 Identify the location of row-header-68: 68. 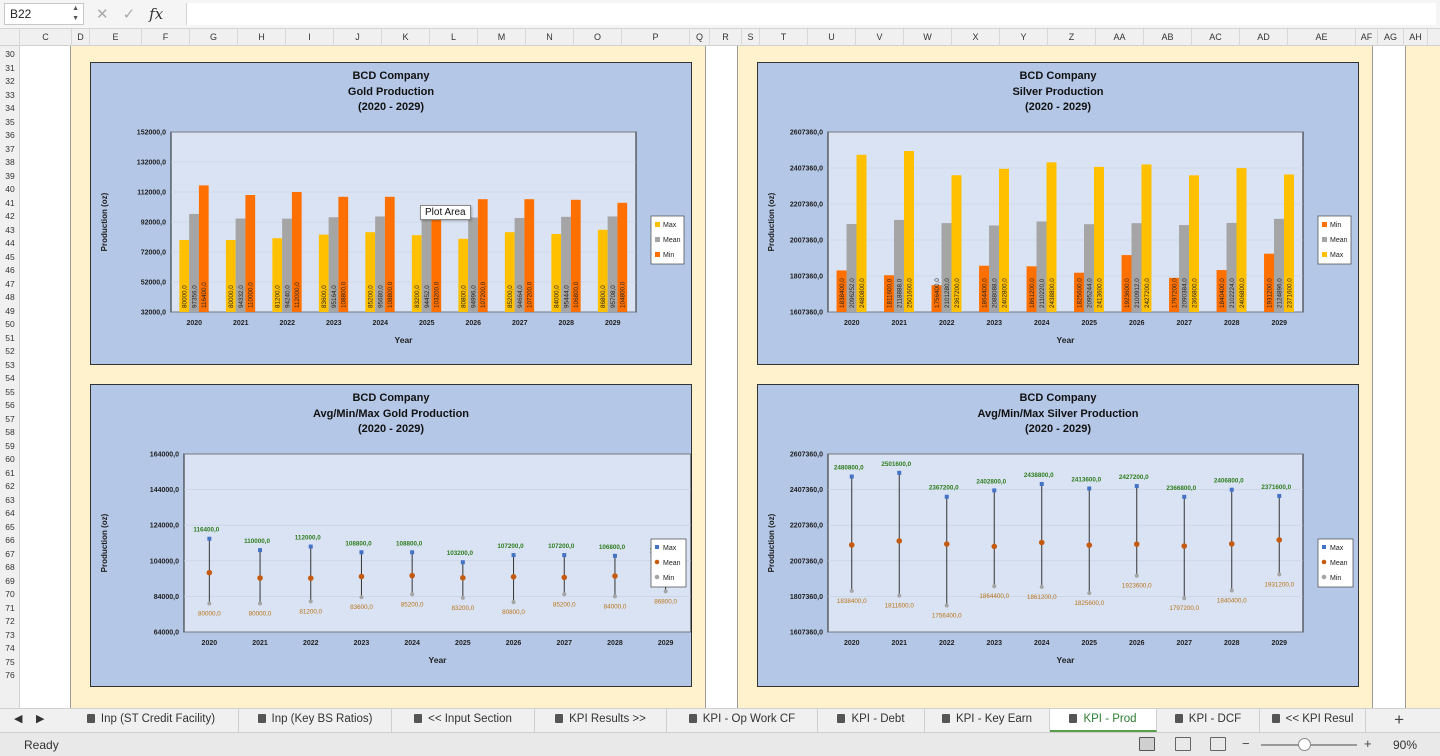
(10, 567).